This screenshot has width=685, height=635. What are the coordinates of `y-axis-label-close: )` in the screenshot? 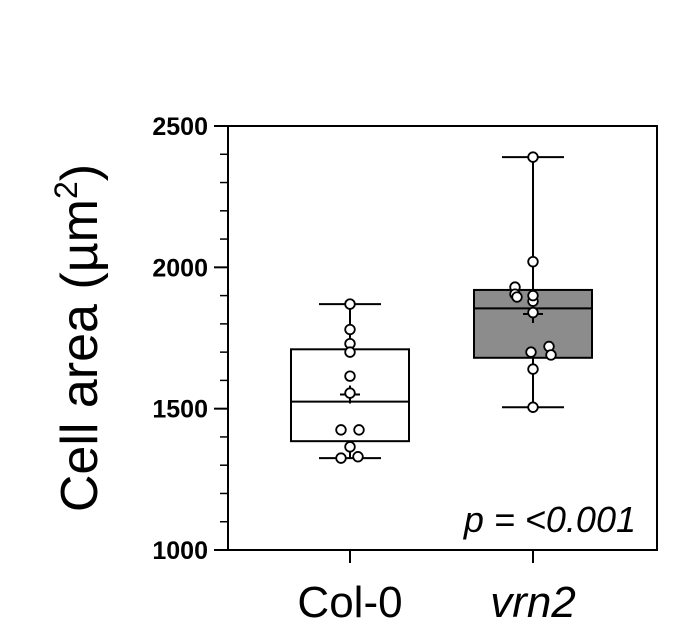 It's located at (80, 172).